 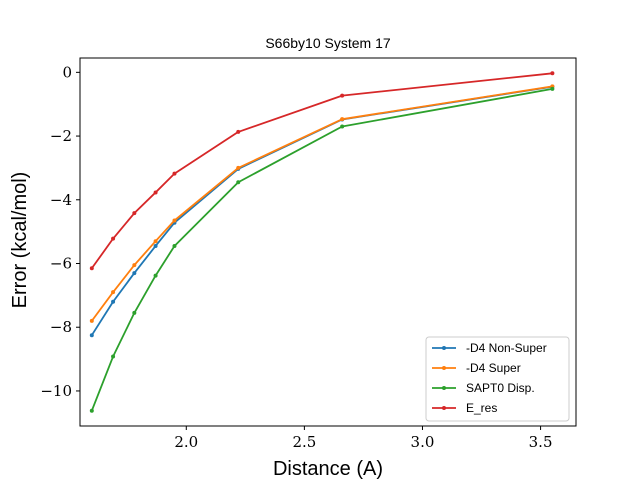 What do you see at coordinates (61, 327) in the screenshot?
I see `y-tick-label: −8` at bounding box center [61, 327].